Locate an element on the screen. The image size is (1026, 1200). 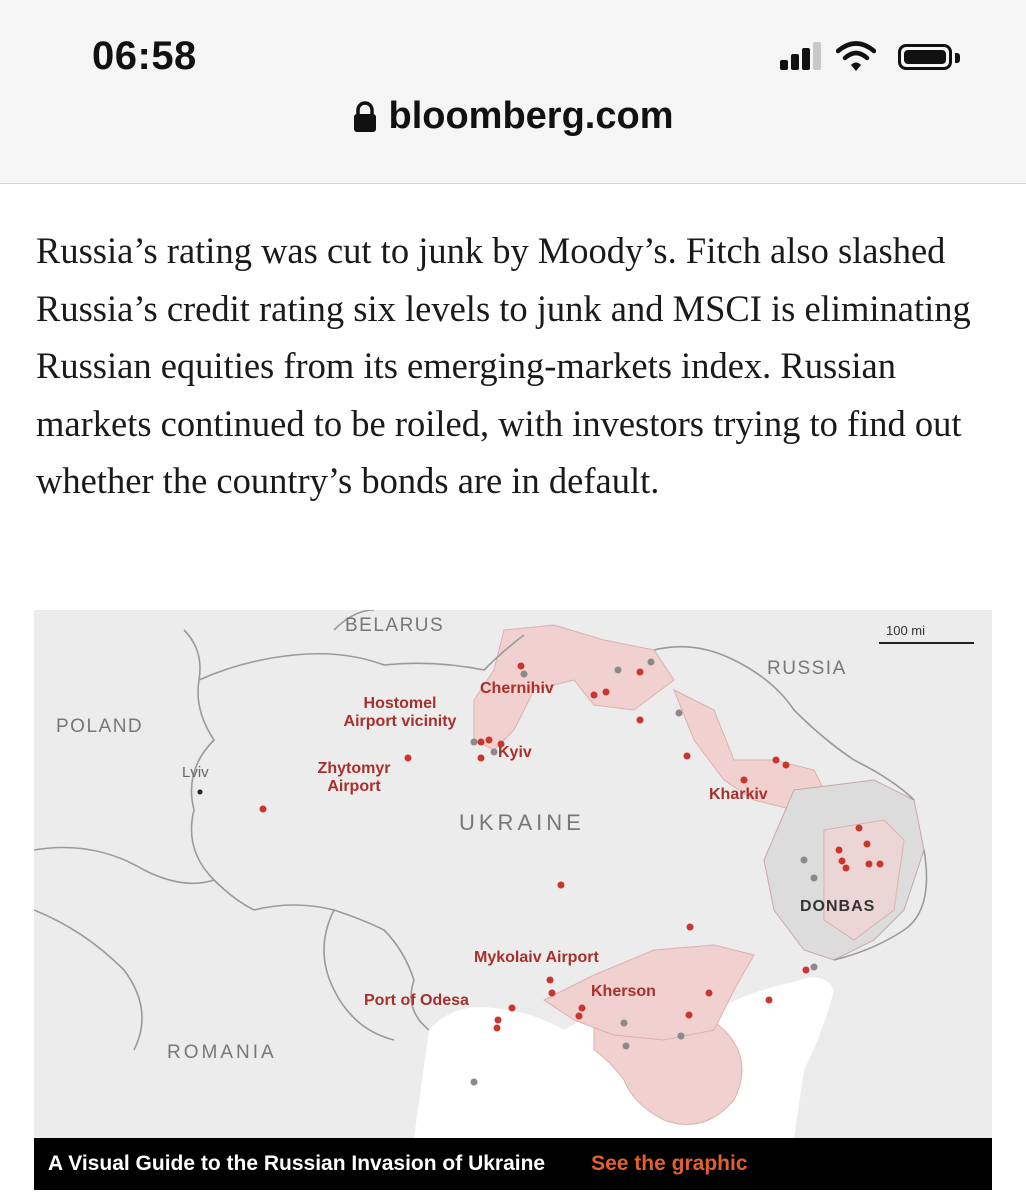
signal-icon is located at coordinates (803, 55).